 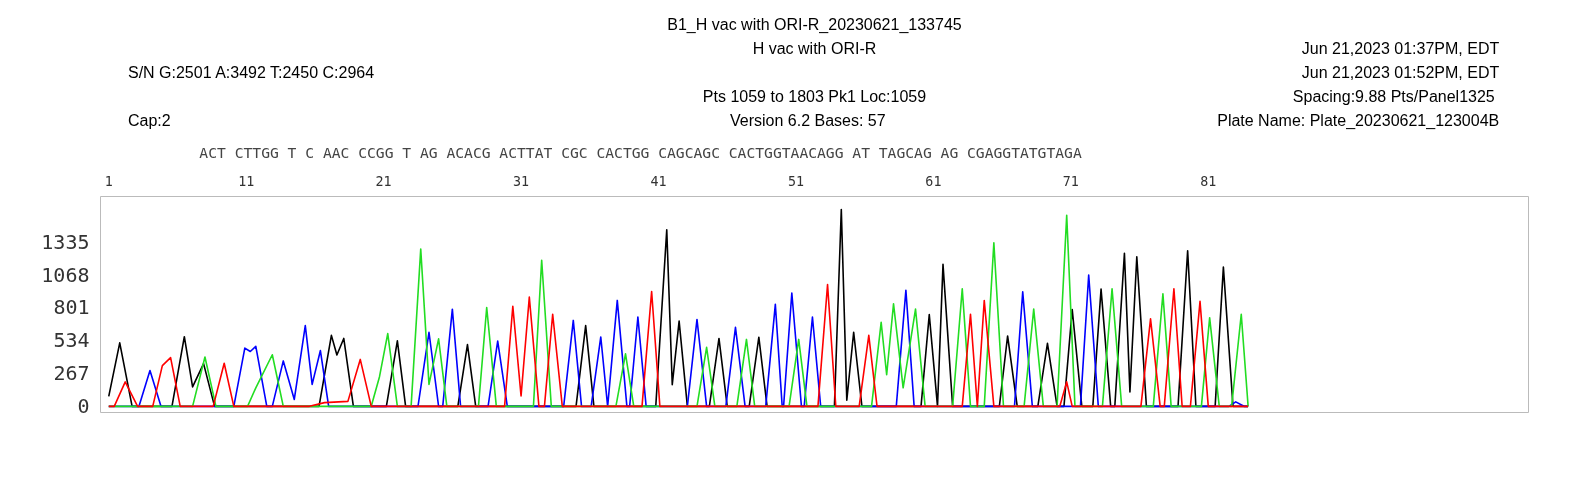 I want to click on chart-subtitle: H vac with ORI-R, so click(x=814, y=48).